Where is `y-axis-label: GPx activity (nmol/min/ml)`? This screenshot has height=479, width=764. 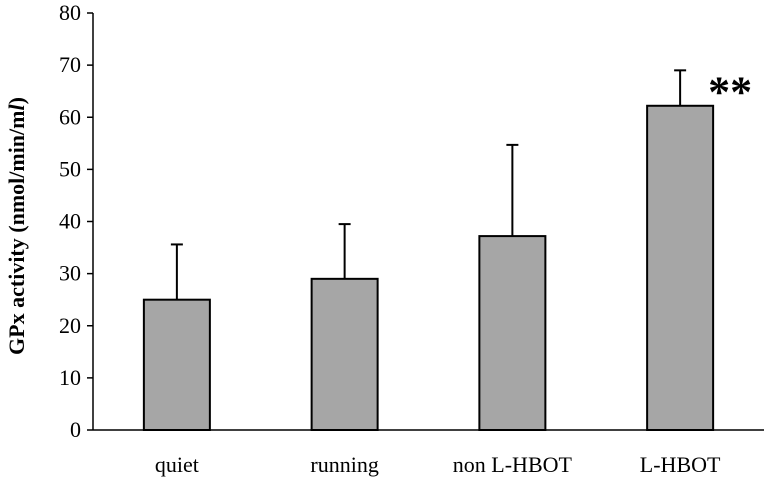
y-axis-label: GPx activity (nmol/min/ml) is located at coordinates (16, 226).